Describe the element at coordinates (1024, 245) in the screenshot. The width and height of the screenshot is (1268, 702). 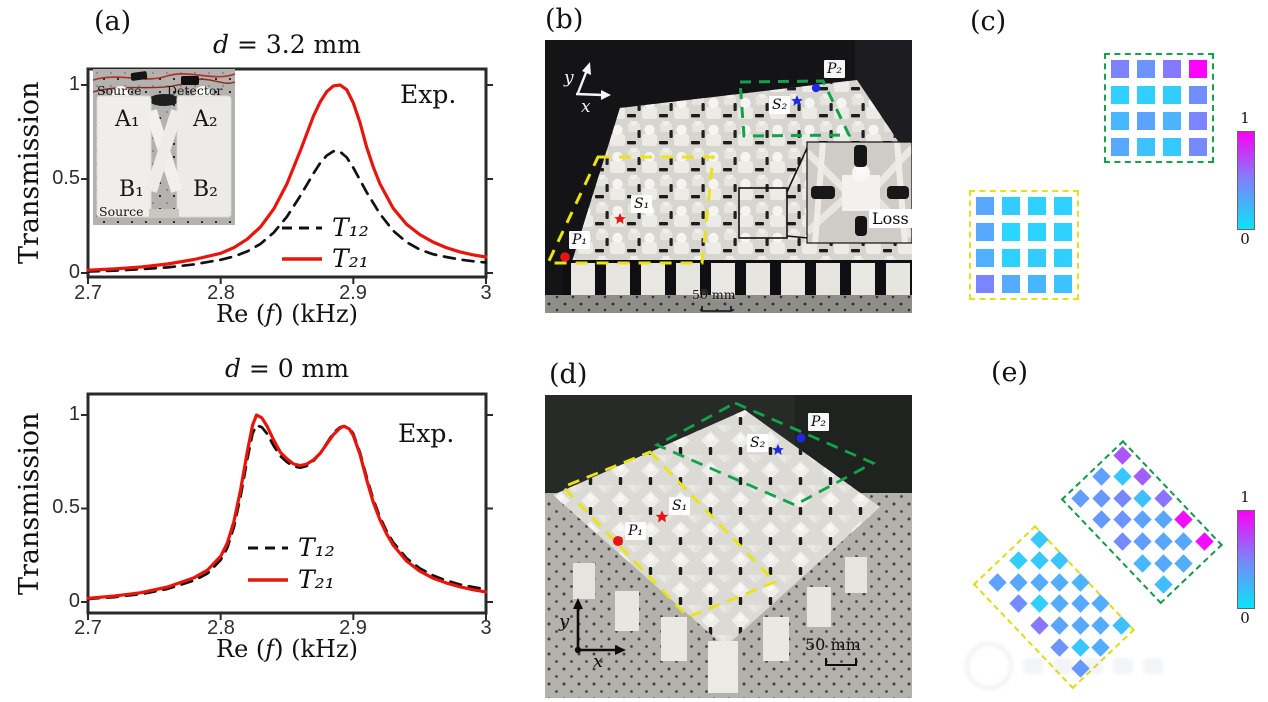
I see `yellow-domain-heatmap` at that location.